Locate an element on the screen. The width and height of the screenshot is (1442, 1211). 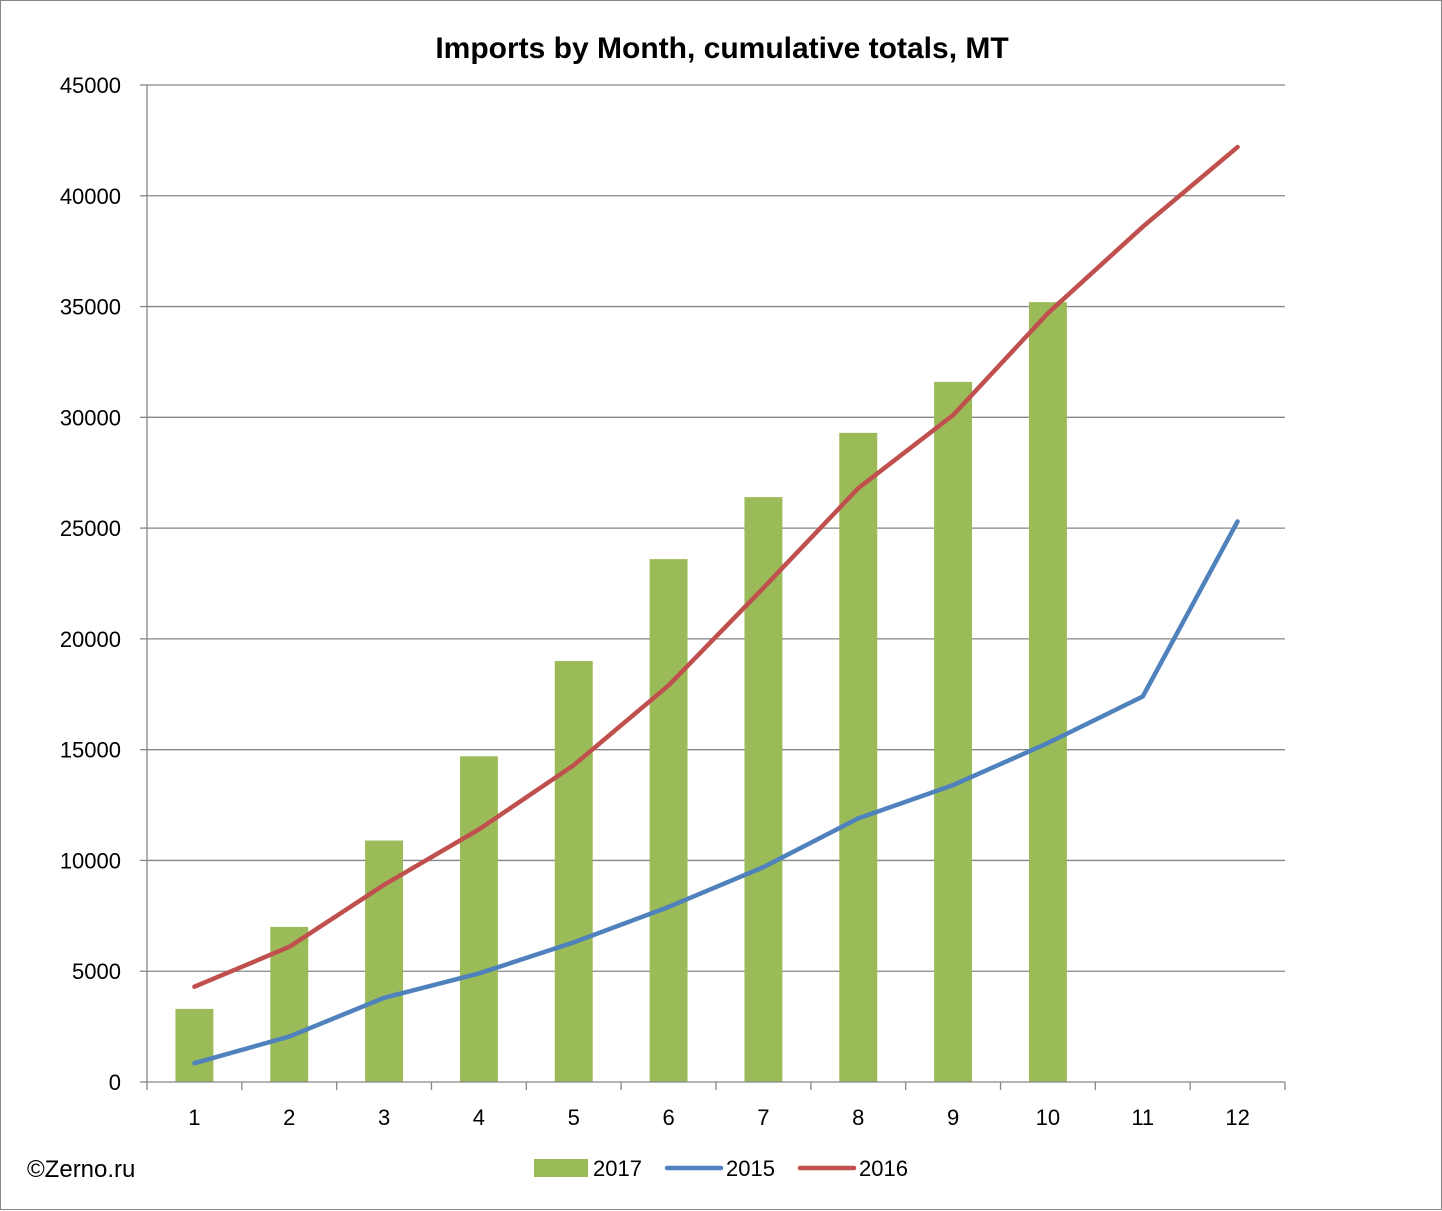
x-tick-label: 3 is located at coordinates (384, 1117).